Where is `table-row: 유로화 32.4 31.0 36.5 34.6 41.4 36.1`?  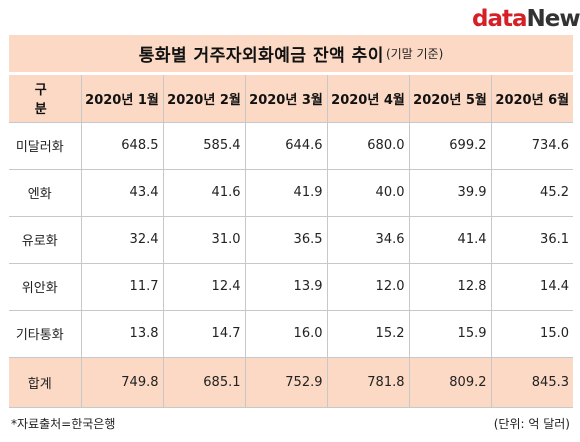 table-row: 유로화 32.4 31.0 36.5 34.6 41.4 36.1 is located at coordinates (291, 240).